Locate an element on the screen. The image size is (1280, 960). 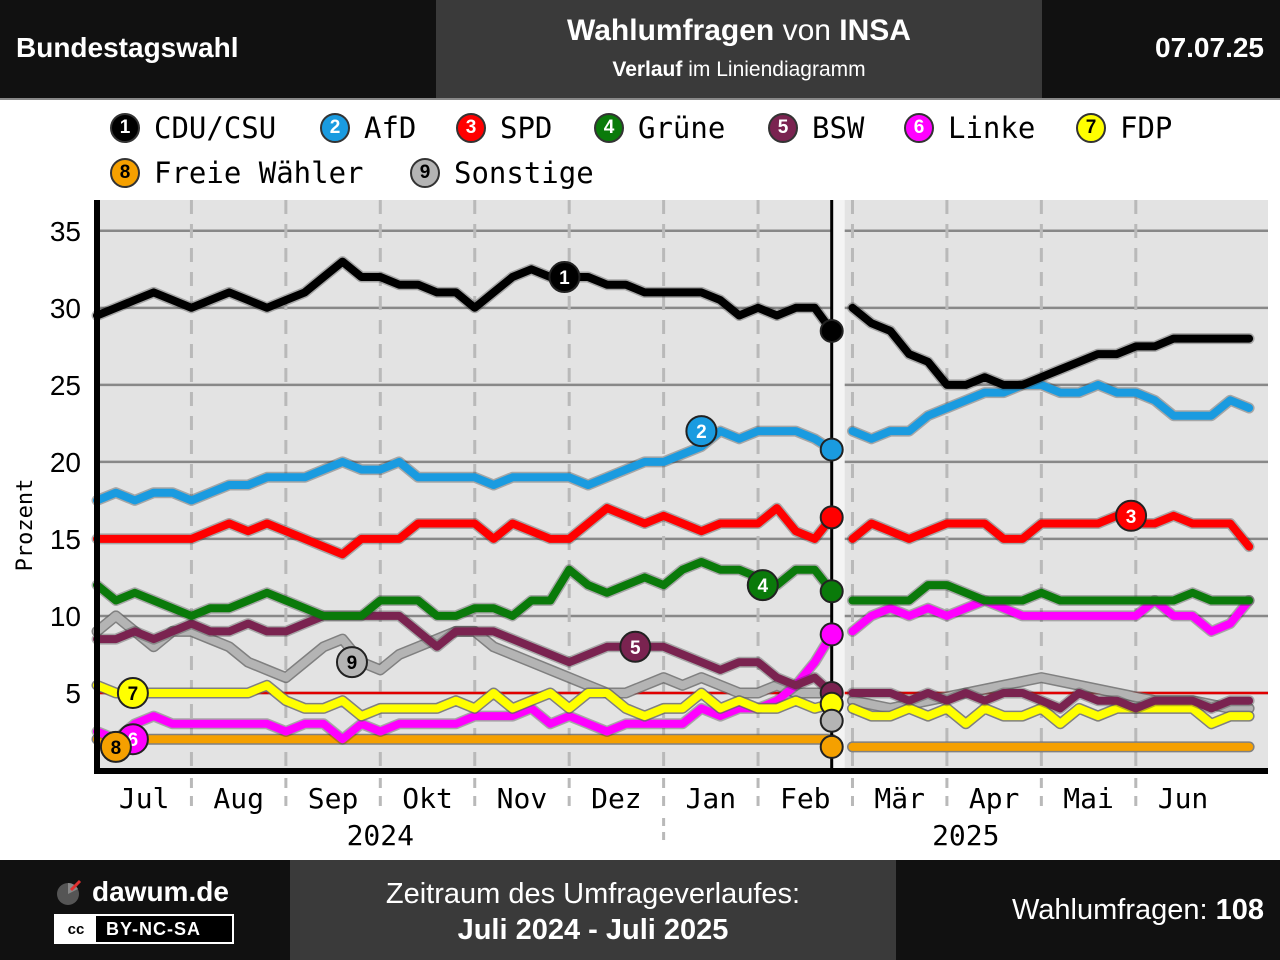
series-label-5: 5 is located at coordinates (635, 648).